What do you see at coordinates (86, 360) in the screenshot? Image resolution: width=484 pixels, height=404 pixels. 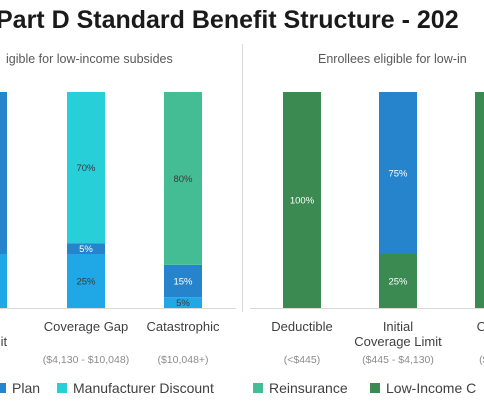 I see `category-range-label: ($4,130 - $10,048)` at bounding box center [86, 360].